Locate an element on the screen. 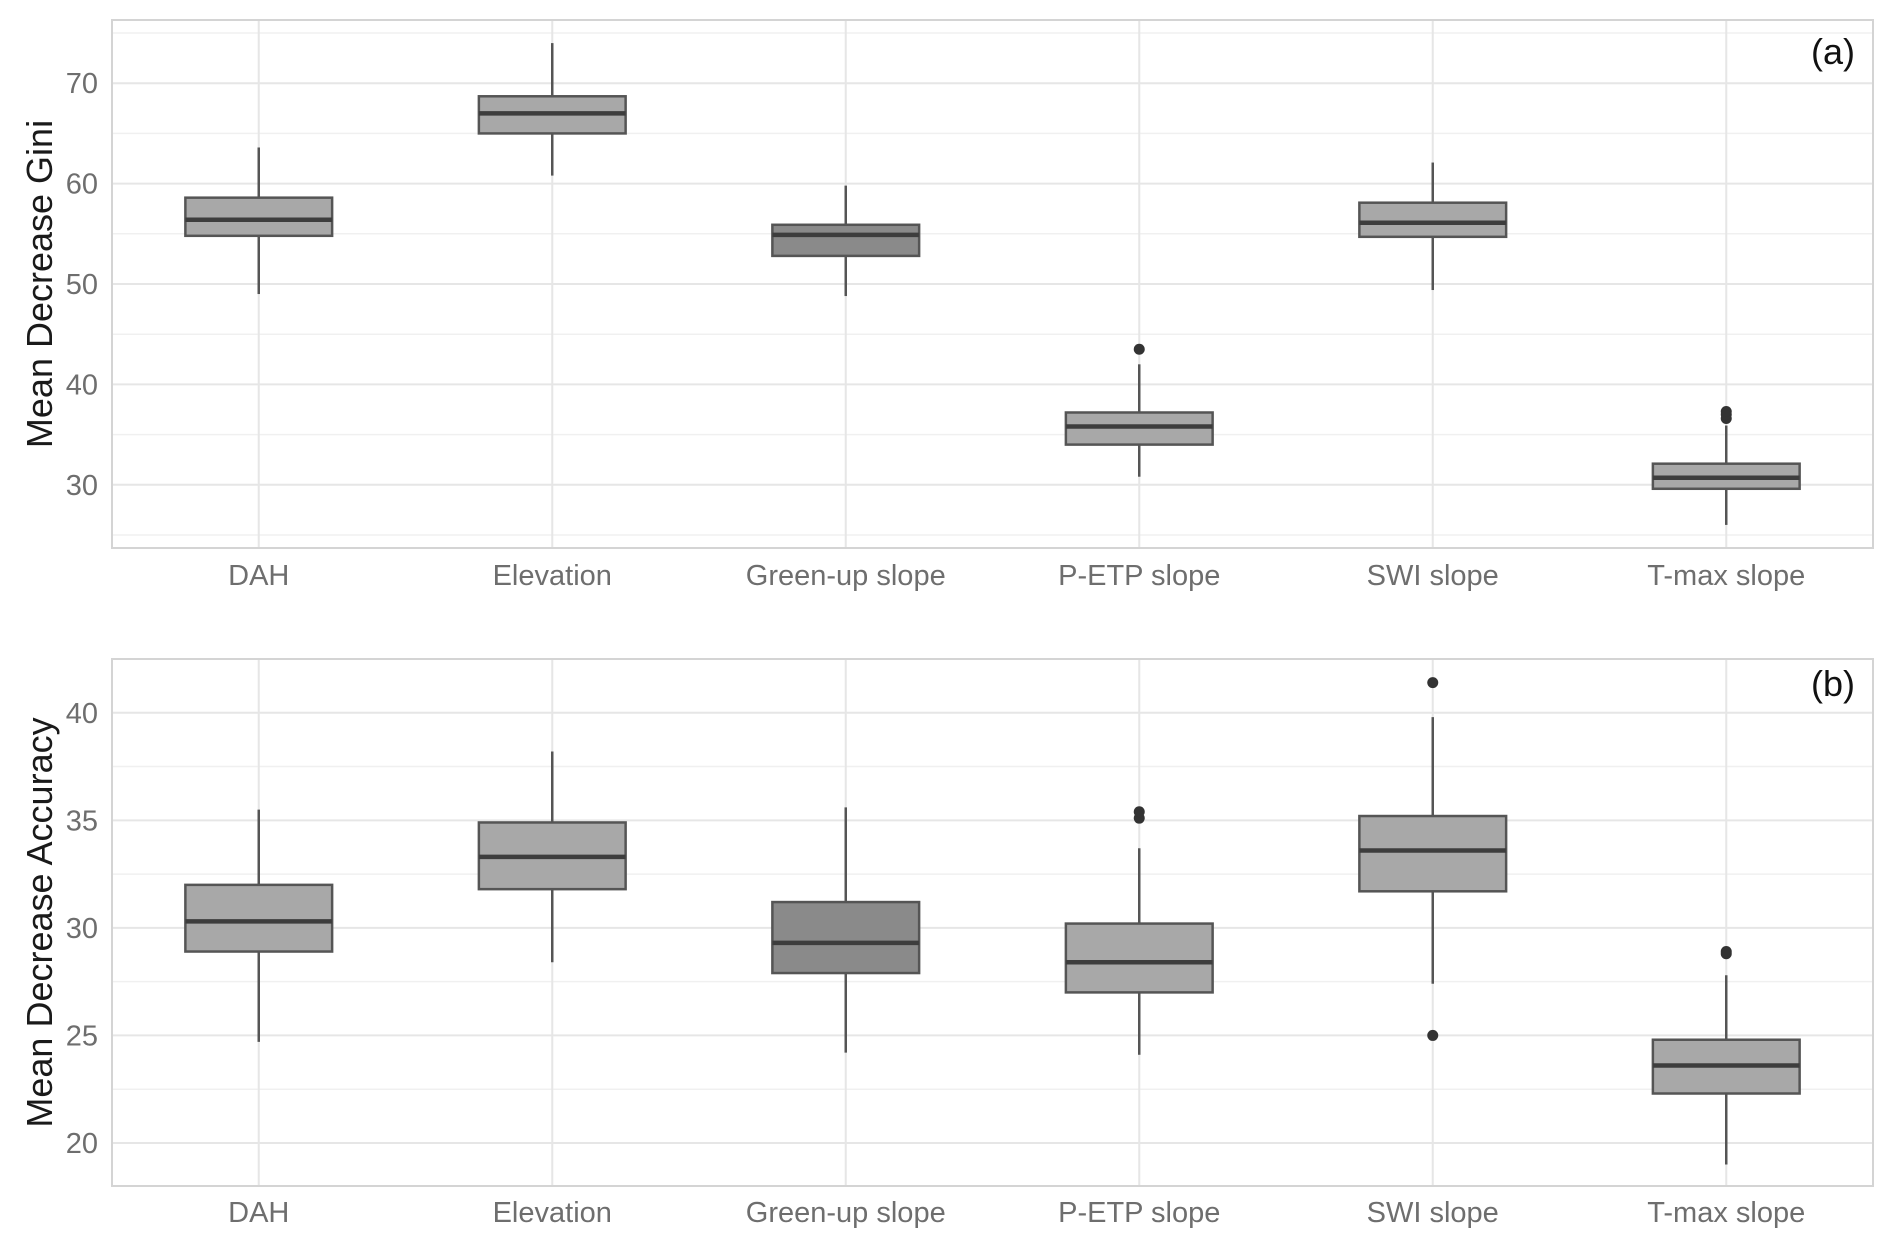 This screenshot has height=1247, width=1892. y-tick-label: 60 is located at coordinates (82, 185).